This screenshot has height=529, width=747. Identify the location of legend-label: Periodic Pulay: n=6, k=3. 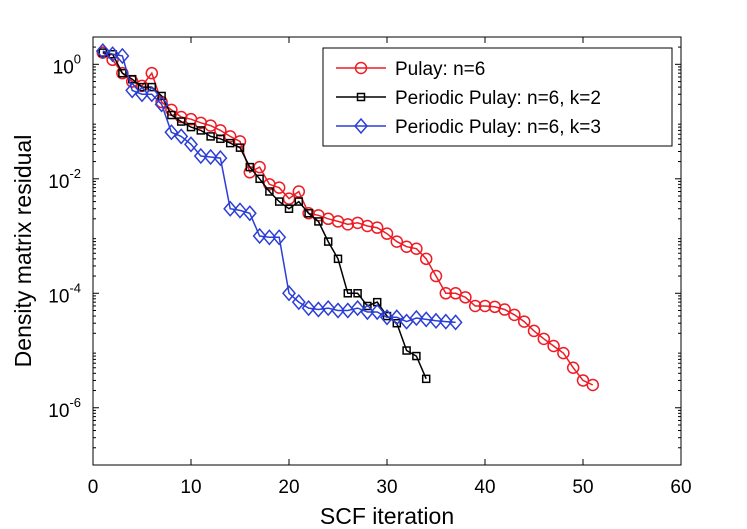
(498, 127).